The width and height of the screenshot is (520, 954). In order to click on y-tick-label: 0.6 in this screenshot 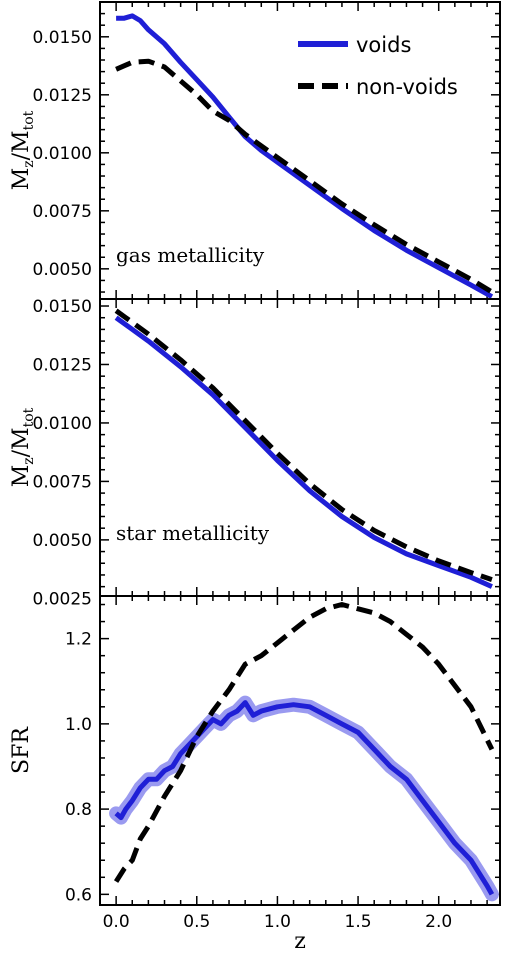, I will do `click(78, 895)`.